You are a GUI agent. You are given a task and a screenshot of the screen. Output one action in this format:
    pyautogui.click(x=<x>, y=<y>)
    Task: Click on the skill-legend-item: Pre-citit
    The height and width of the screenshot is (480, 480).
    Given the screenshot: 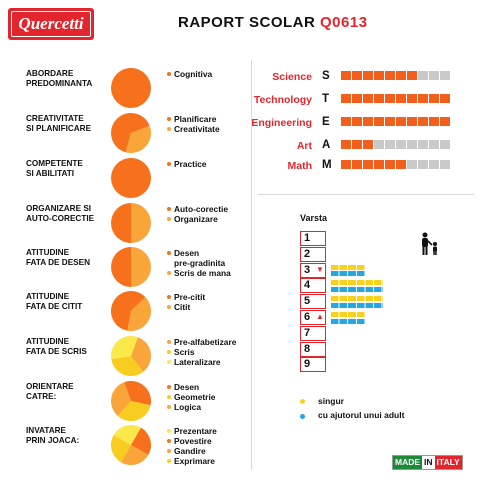 What is the action you would take?
    pyautogui.click(x=186, y=297)
    